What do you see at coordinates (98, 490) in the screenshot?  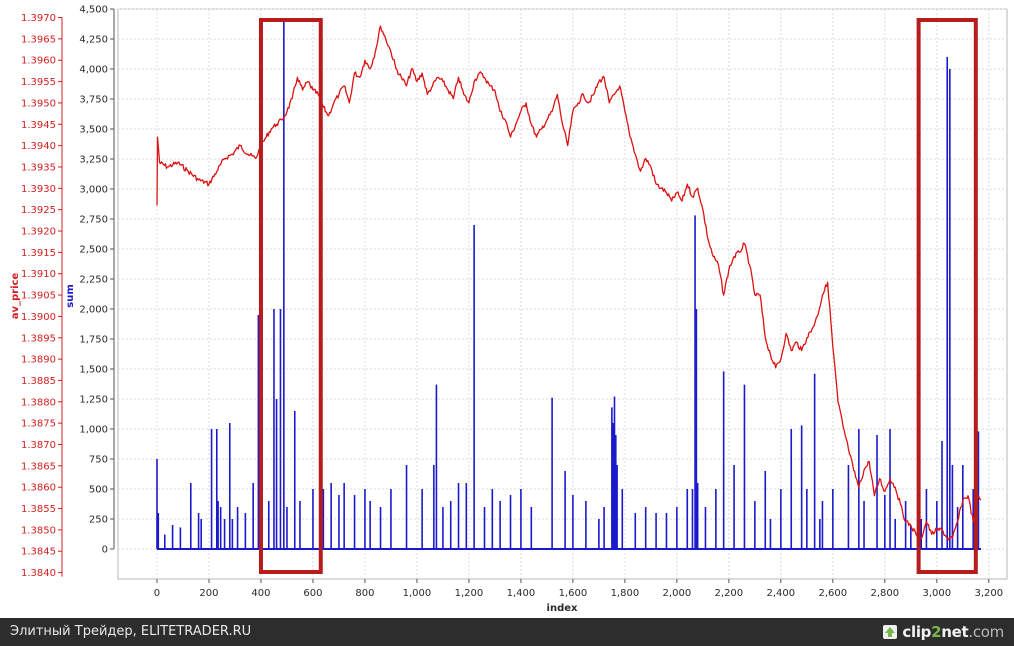 I see `right-axis-tick-label: 500` at bounding box center [98, 490].